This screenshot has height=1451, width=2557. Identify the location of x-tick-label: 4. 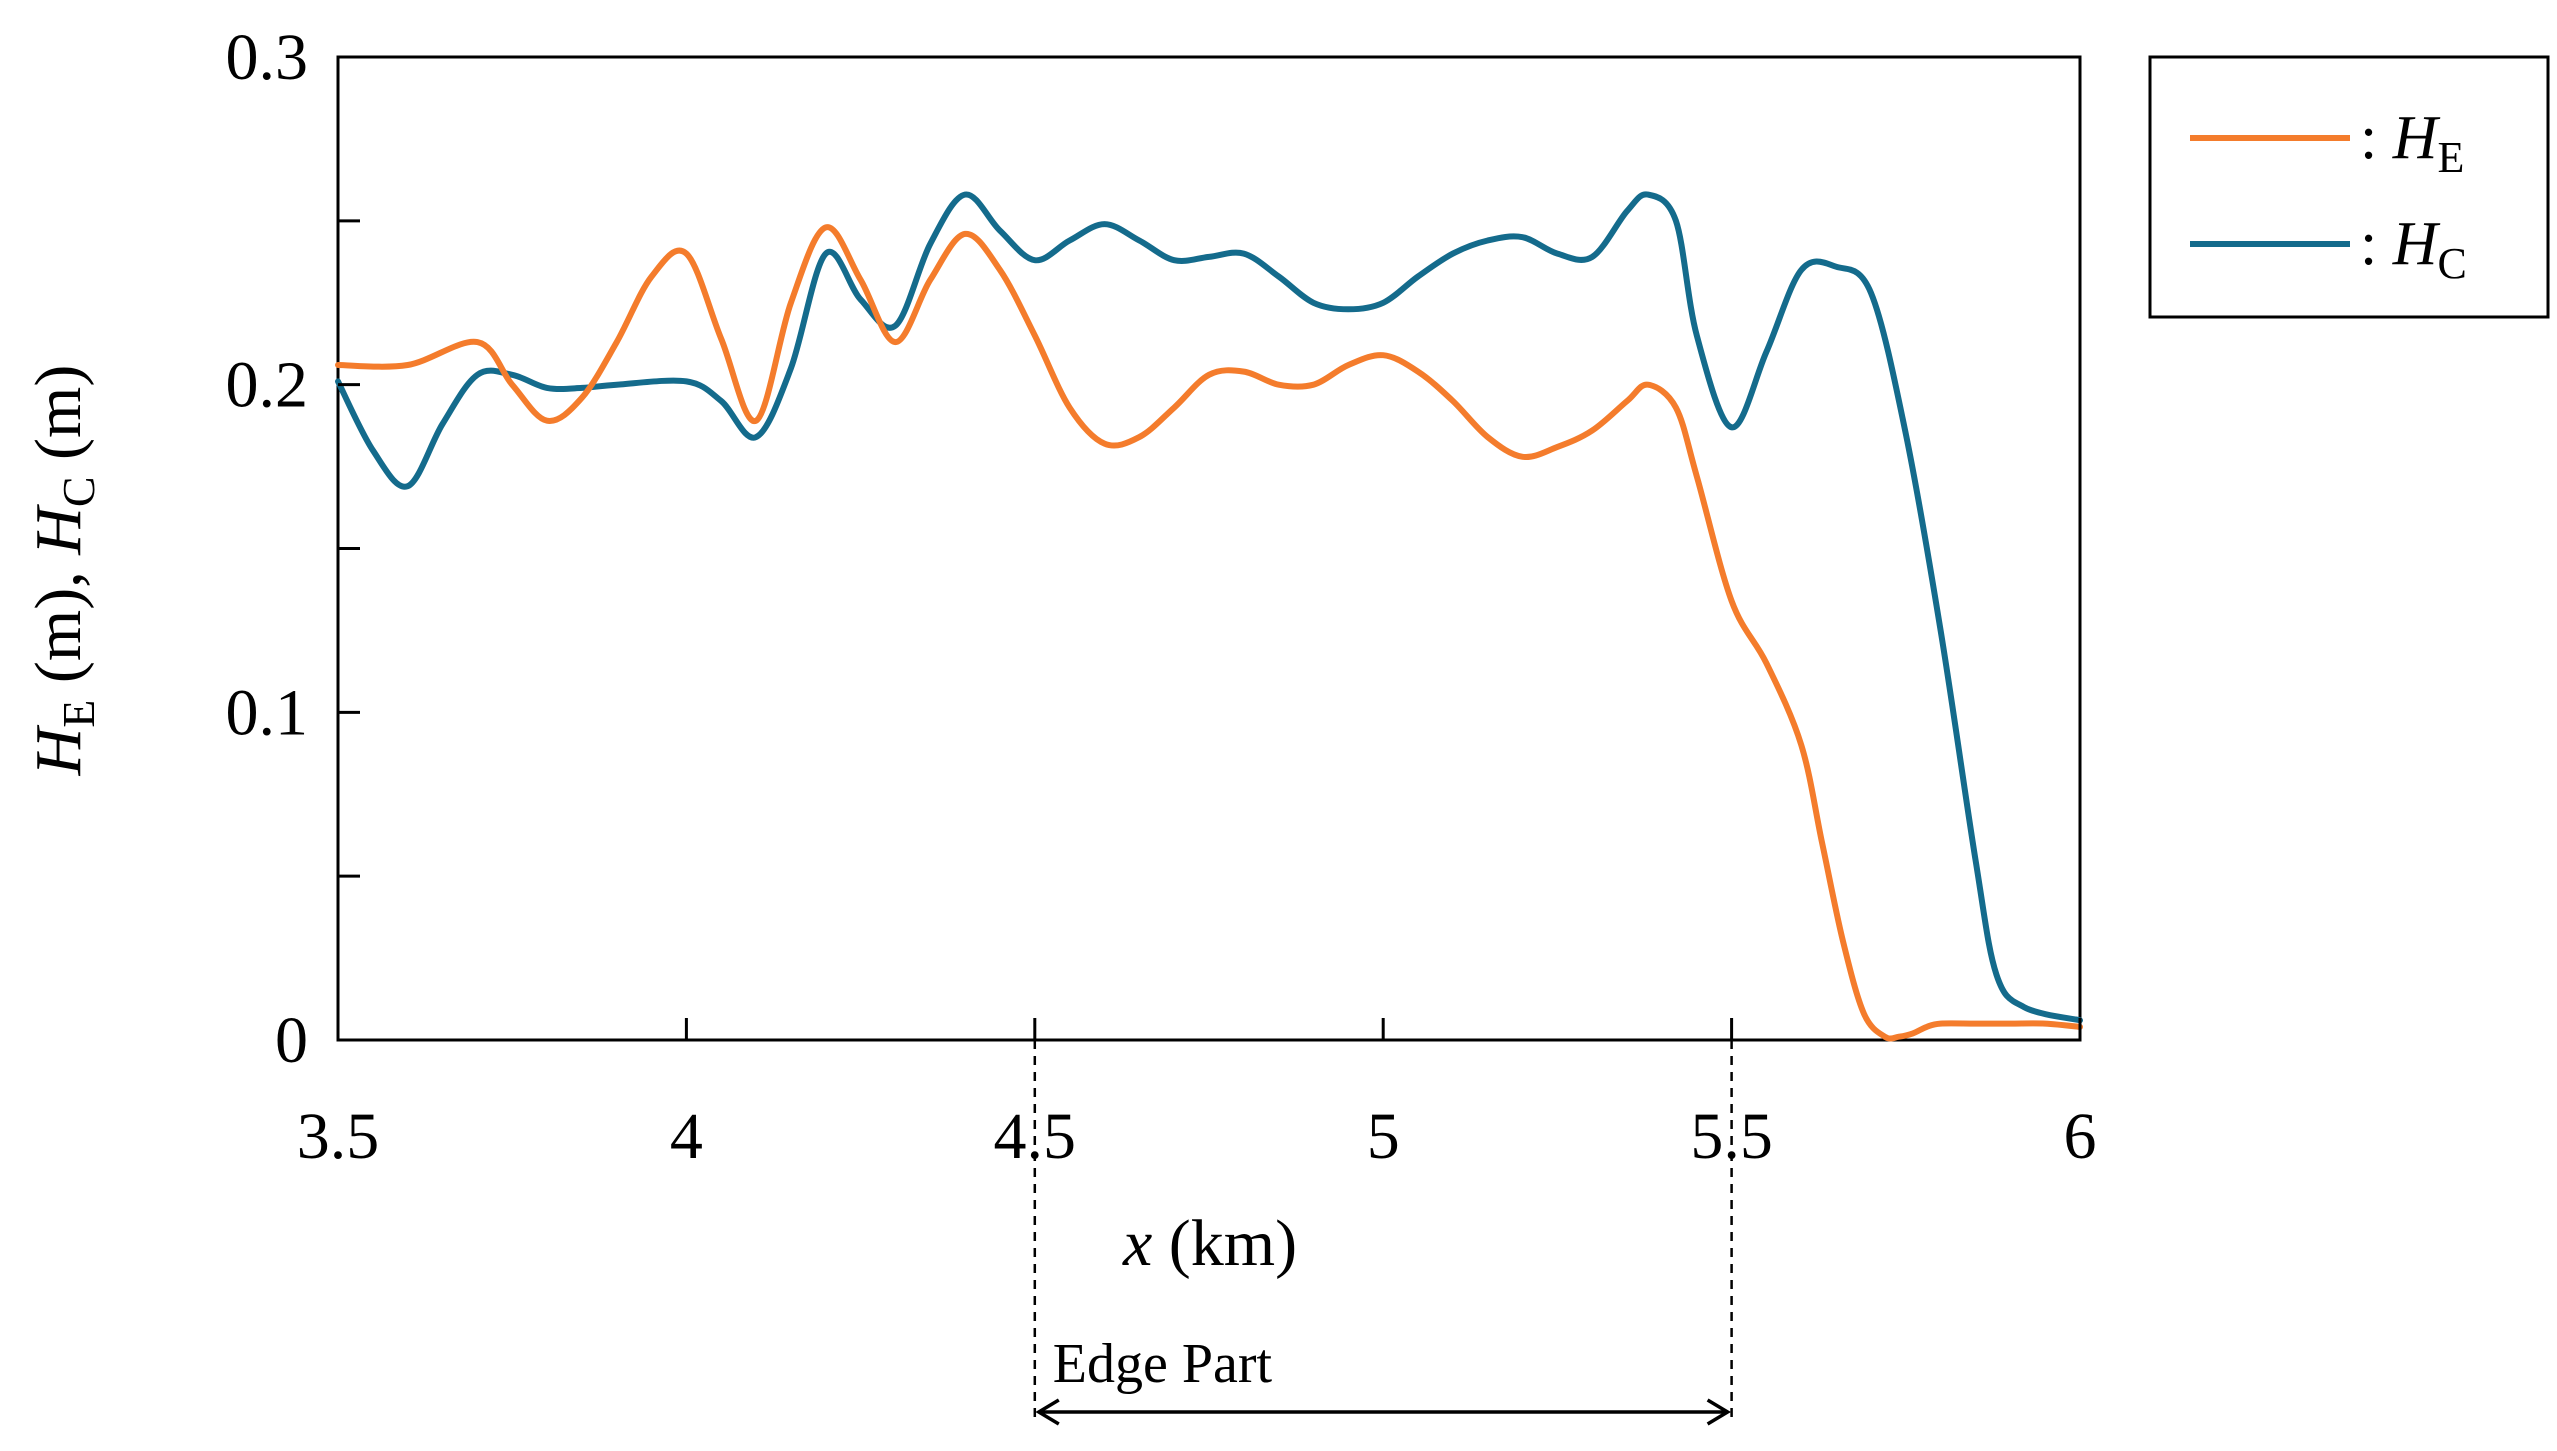
(686, 1136).